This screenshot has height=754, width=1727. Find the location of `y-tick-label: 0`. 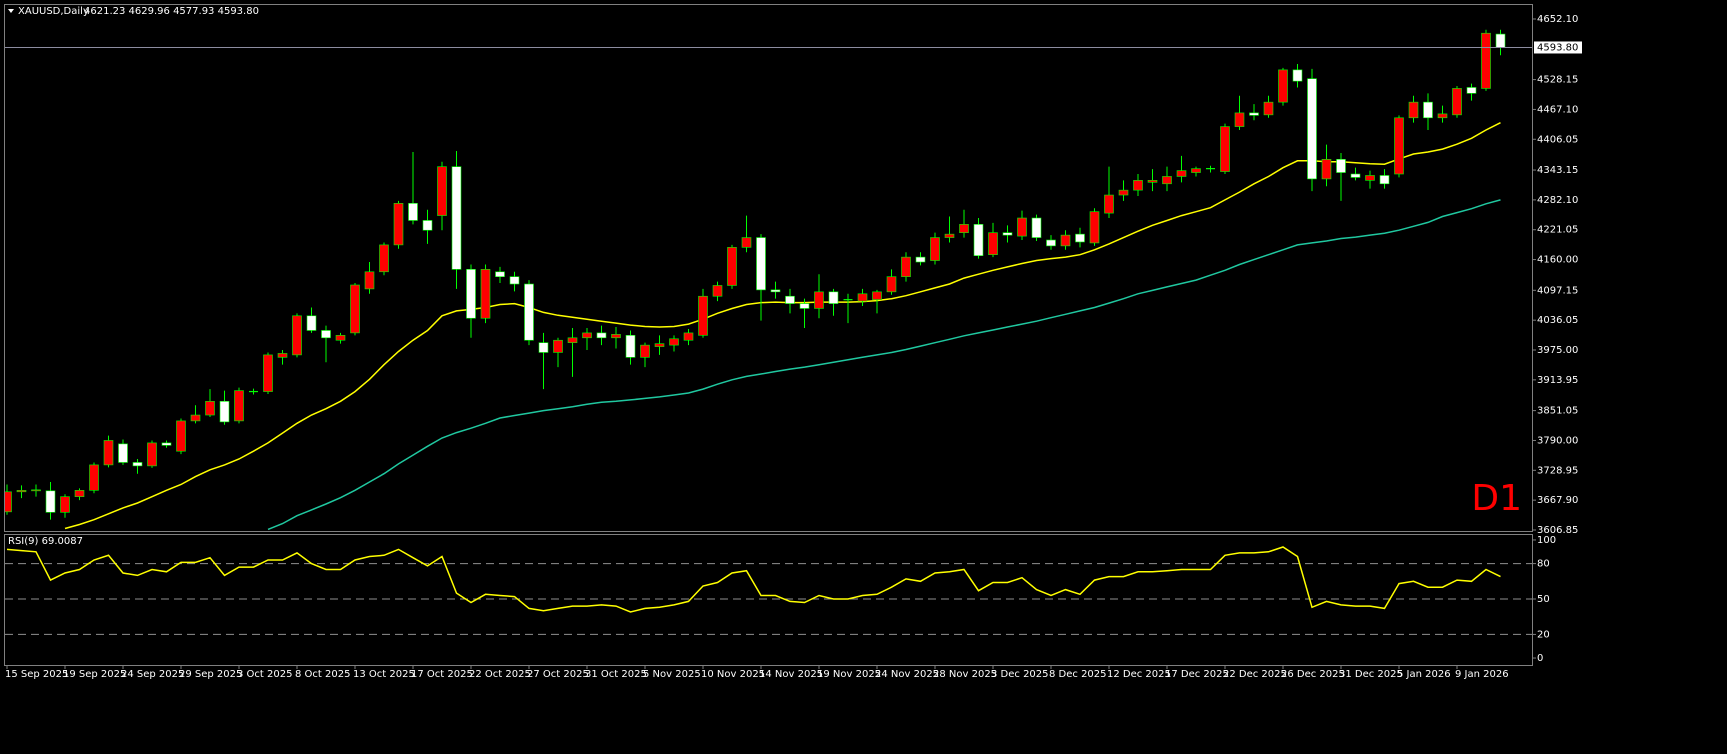

y-tick-label: 0 is located at coordinates (1540, 658).